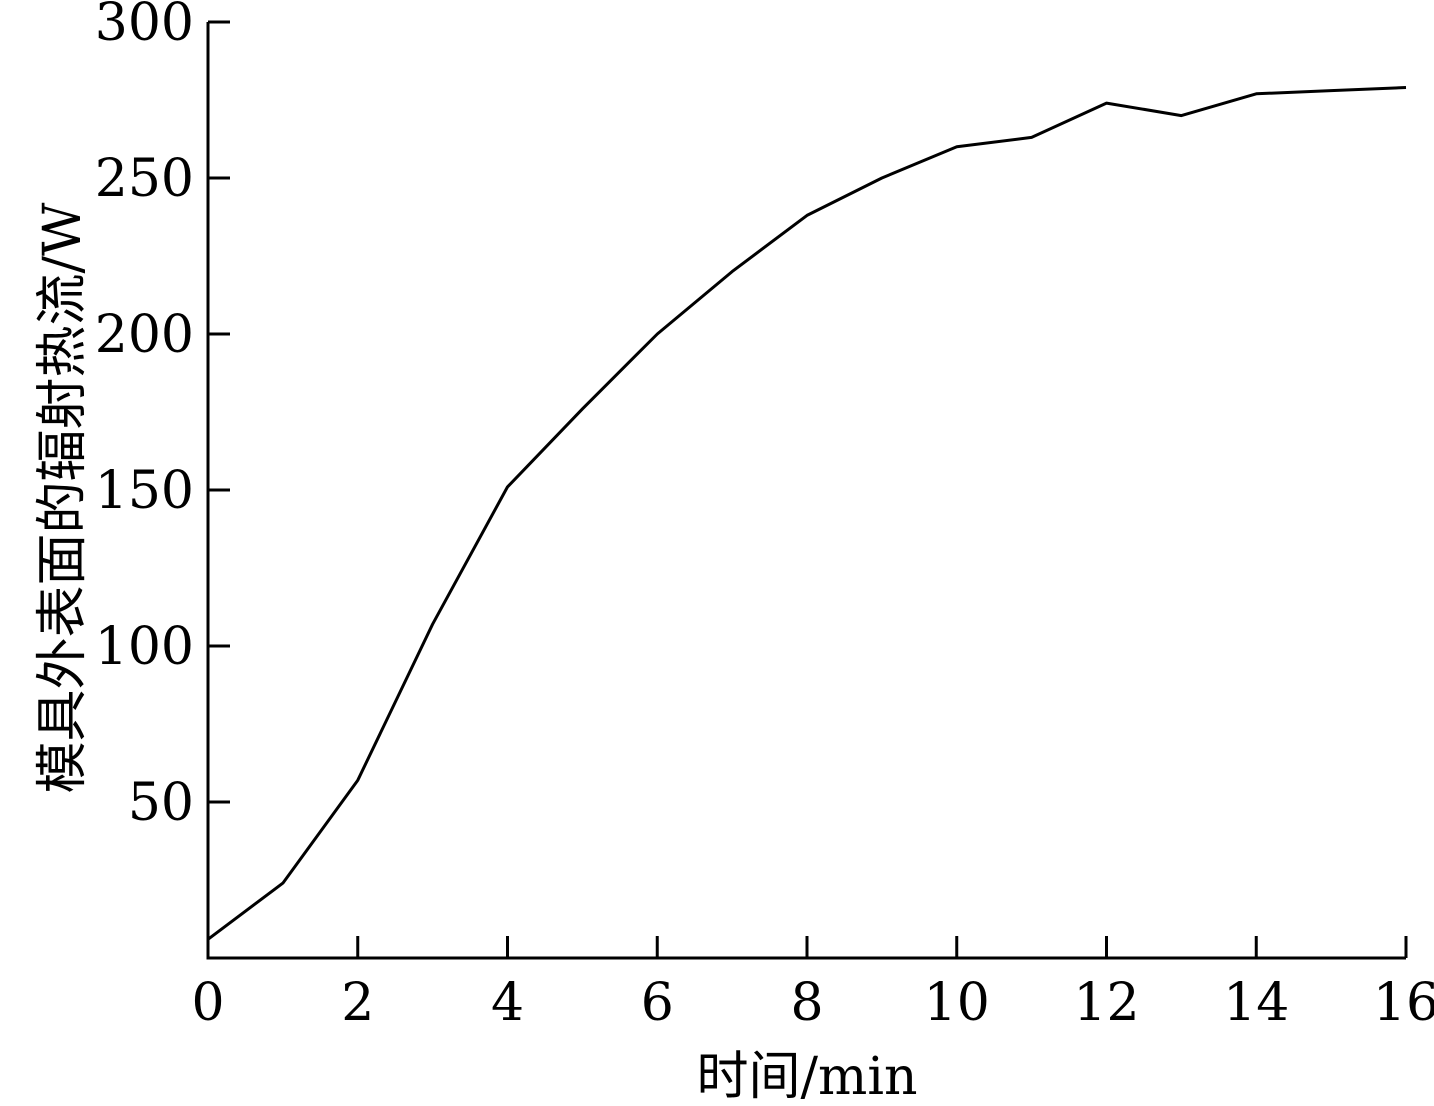 This screenshot has width=1434, height=1106. What do you see at coordinates (357, 1003) in the screenshot?
I see `x-tick-label: 2` at bounding box center [357, 1003].